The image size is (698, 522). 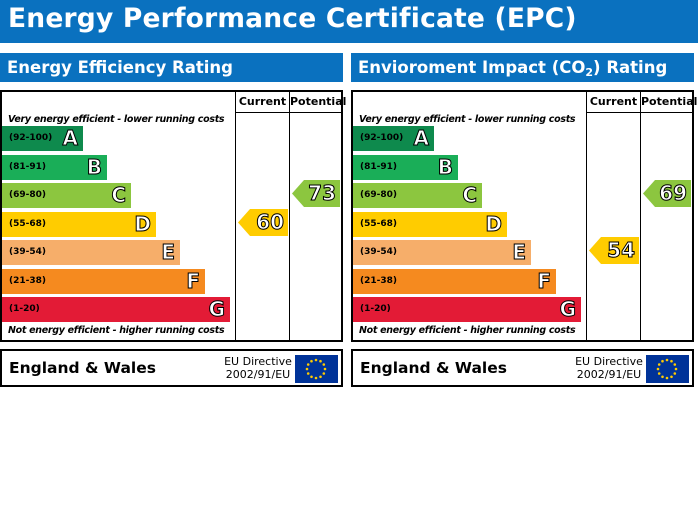 I want to click on heading-text-end: ) Rating, so click(x=630, y=67).